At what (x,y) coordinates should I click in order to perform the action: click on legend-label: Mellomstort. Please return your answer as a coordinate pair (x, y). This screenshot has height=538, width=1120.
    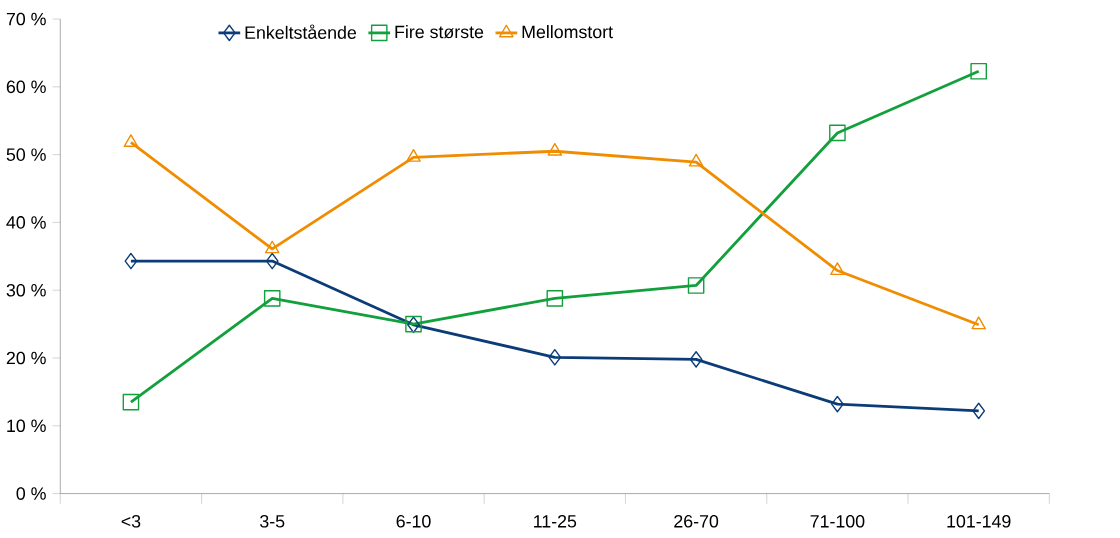
    Looking at the image, I should click on (567, 31).